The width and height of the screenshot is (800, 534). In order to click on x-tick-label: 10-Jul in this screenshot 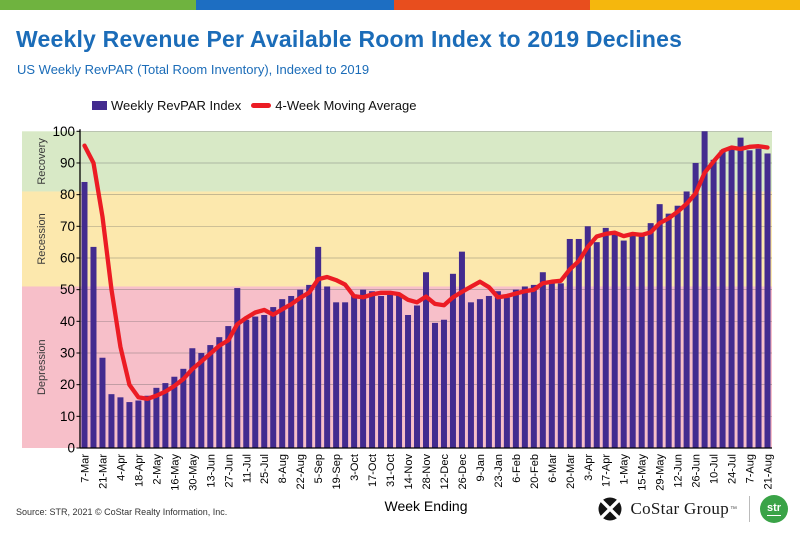, I will do `click(715, 469)`.